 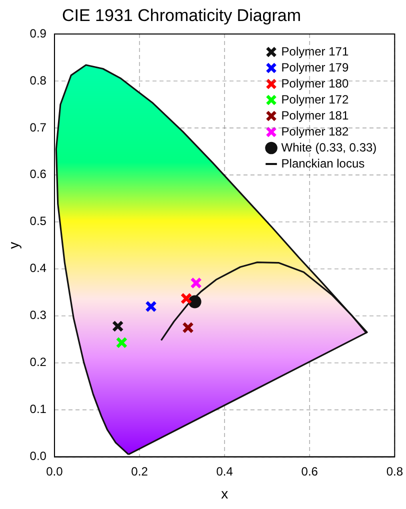 What do you see at coordinates (182, 16) in the screenshot?
I see `chart-title: CIE 1931 Chromaticity Diagram` at bounding box center [182, 16].